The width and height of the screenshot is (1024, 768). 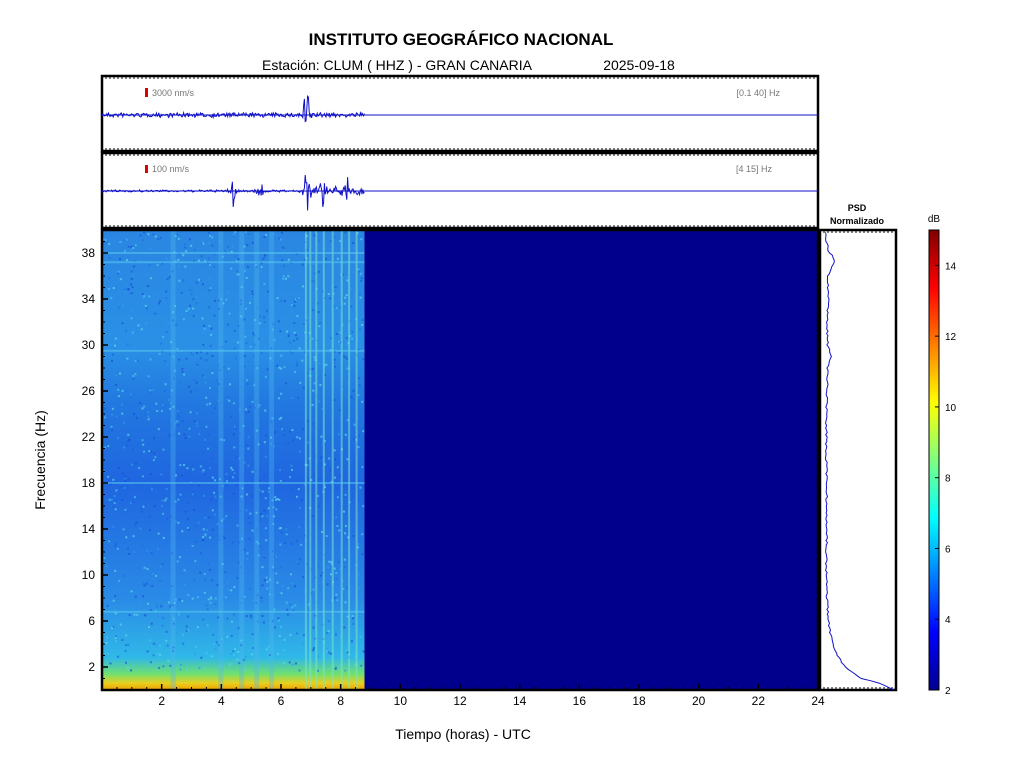 I want to click on colorbar-ticks: 2 4 6 8 10 12 14, so click(x=946, y=479).